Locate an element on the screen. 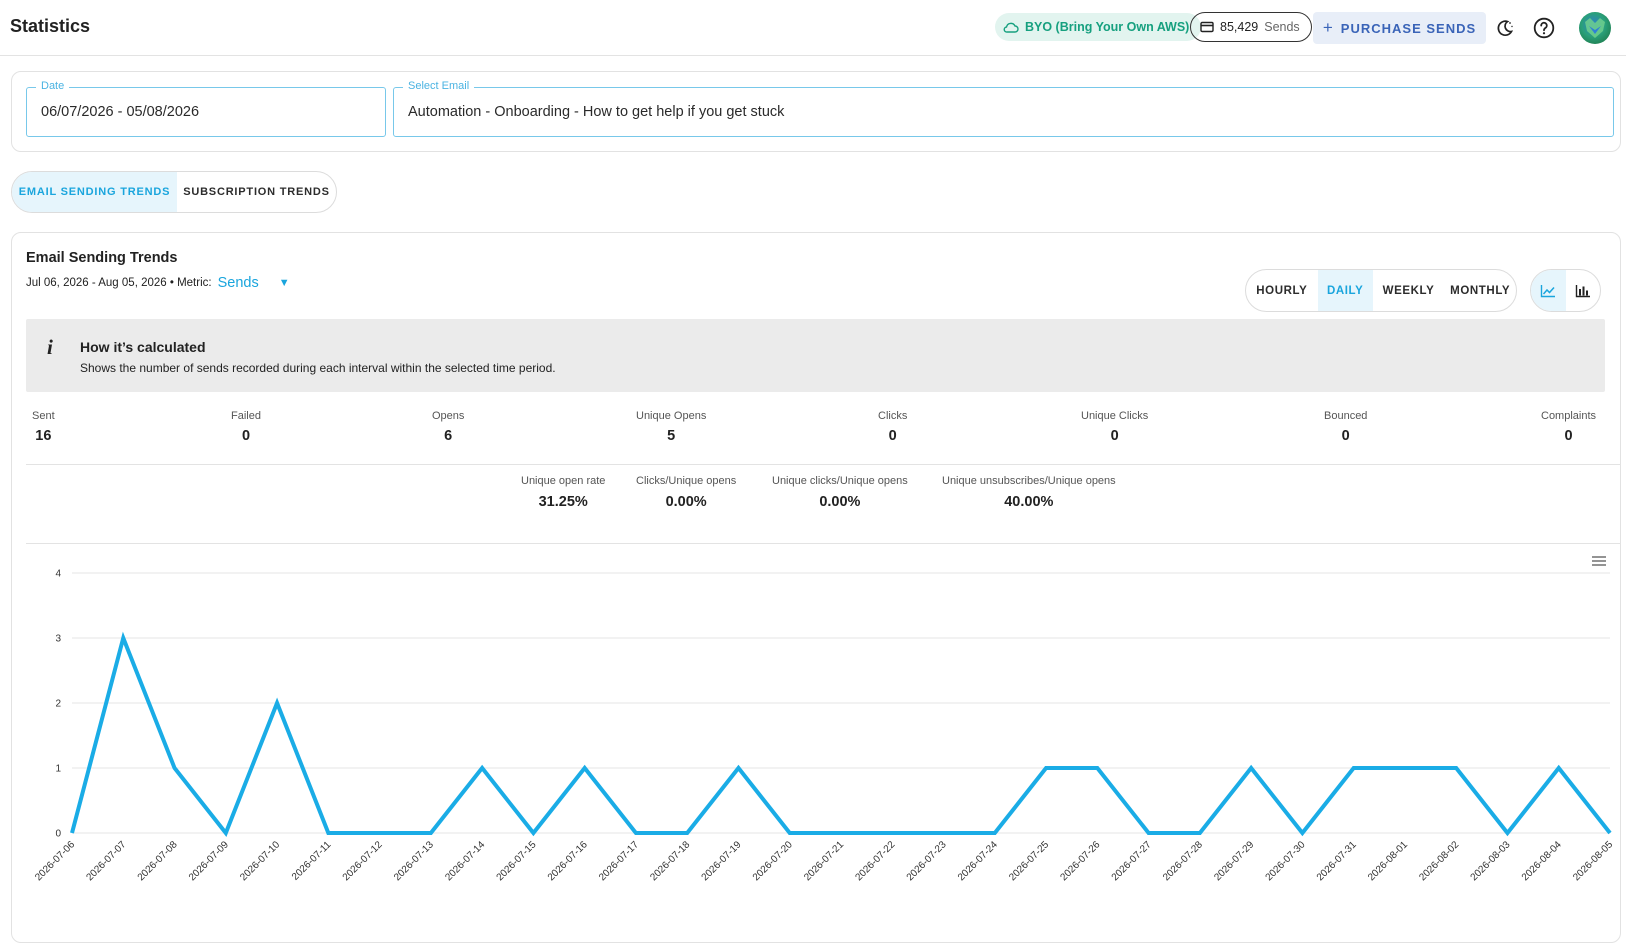 Image resolution: width=1626 pixels, height=951 pixels. y-tick-label: 3 is located at coordinates (58, 639).